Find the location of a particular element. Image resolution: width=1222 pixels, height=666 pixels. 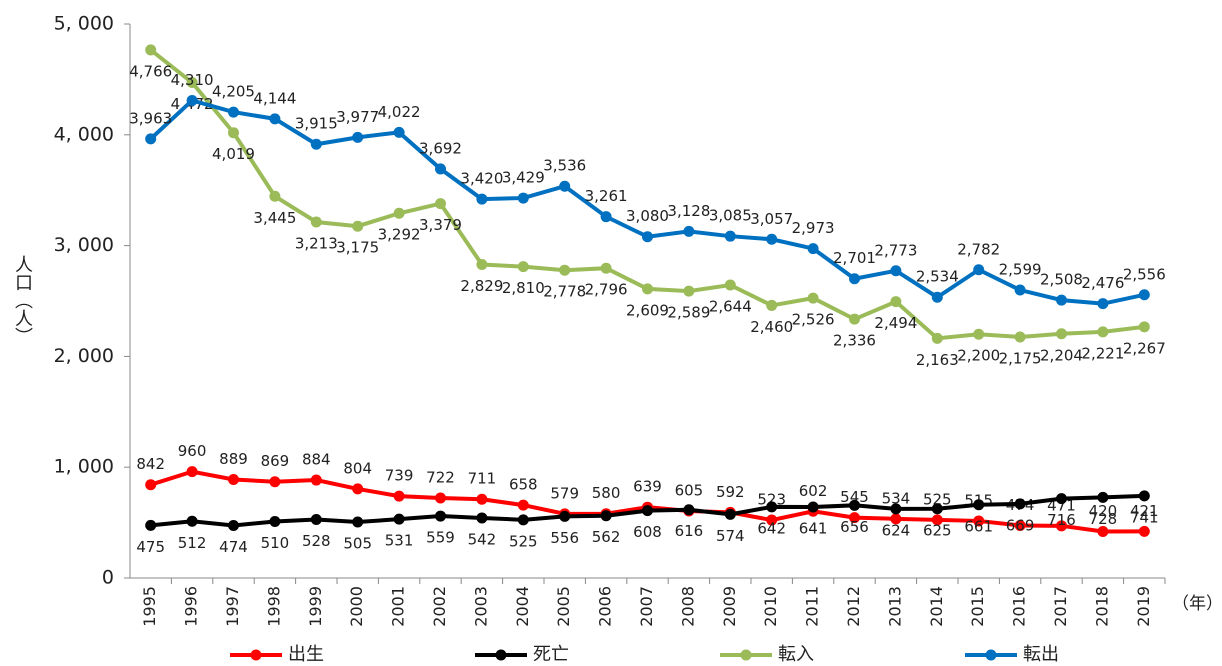

data-label: 2,701 is located at coordinates (854, 258).